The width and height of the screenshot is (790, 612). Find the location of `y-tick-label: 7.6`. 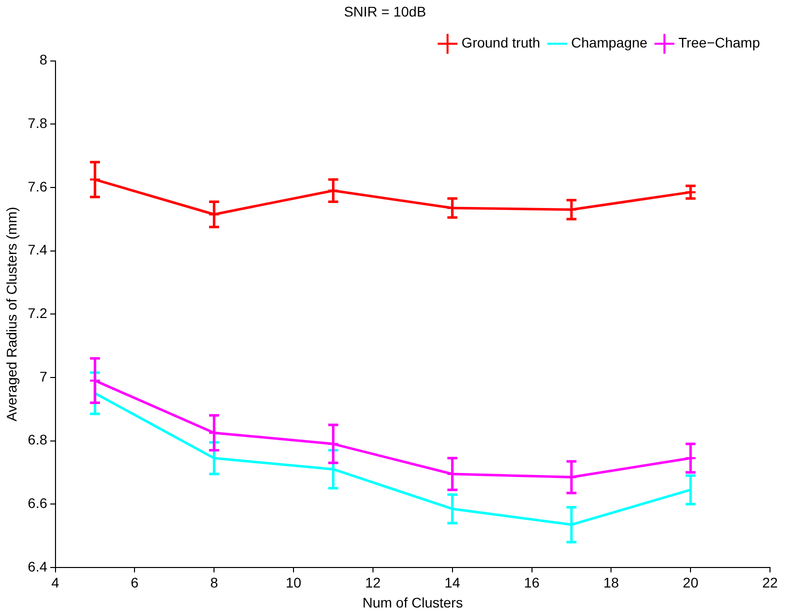

y-tick-label: 7.6 is located at coordinates (38, 186).